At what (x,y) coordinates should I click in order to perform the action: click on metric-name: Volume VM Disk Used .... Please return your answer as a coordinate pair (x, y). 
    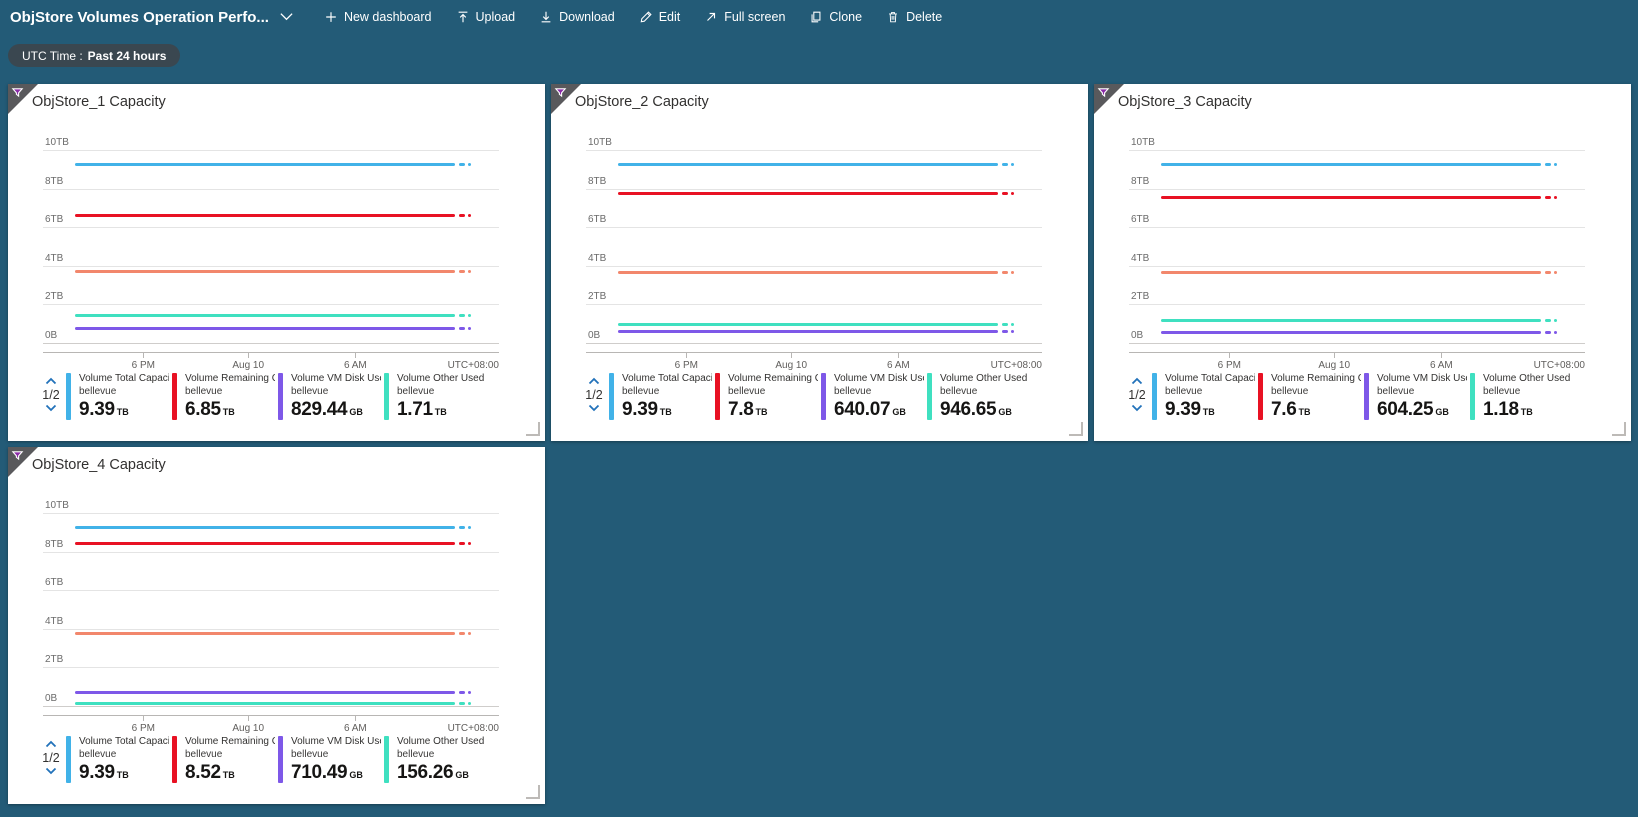
    Looking at the image, I should click on (336, 378).